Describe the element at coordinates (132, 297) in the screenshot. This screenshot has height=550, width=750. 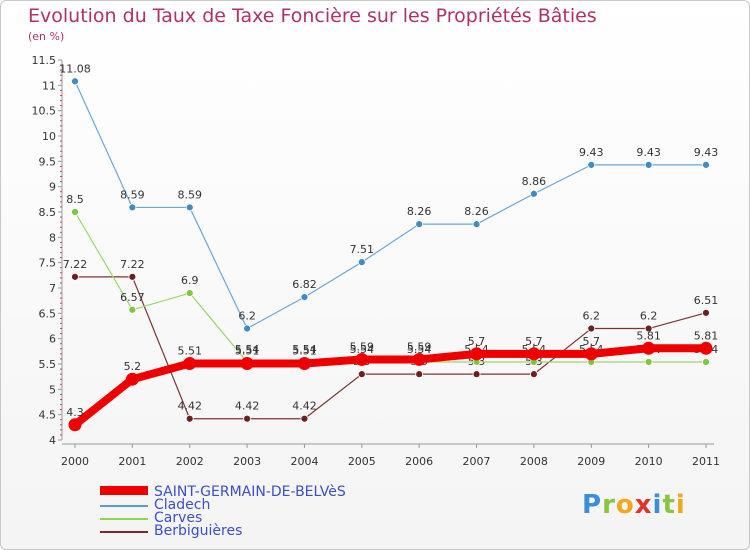
I see `data-label: 6.57` at that location.